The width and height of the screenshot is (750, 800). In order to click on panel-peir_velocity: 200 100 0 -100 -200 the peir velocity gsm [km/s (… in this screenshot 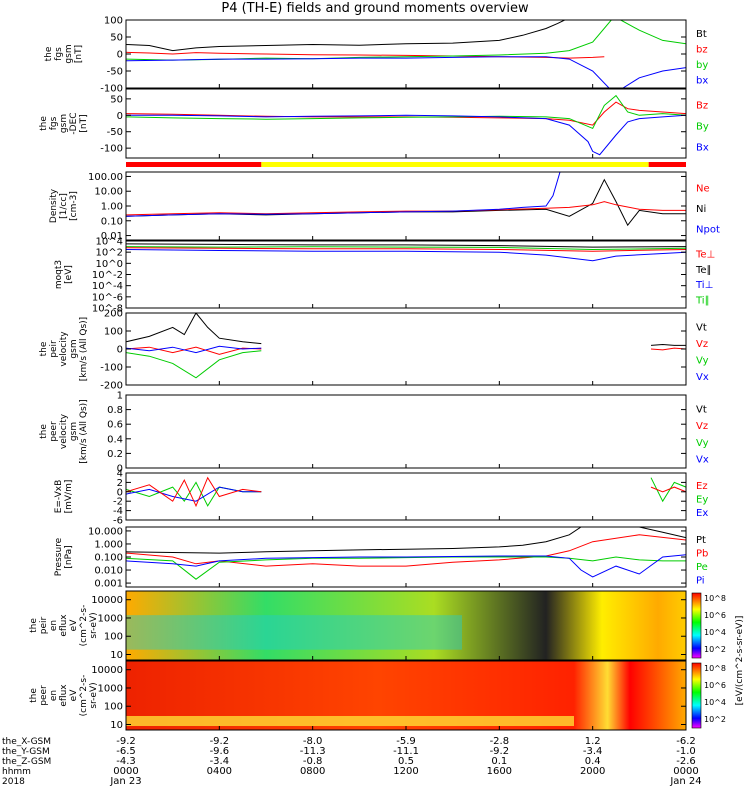, I will do `click(374, 350)`.